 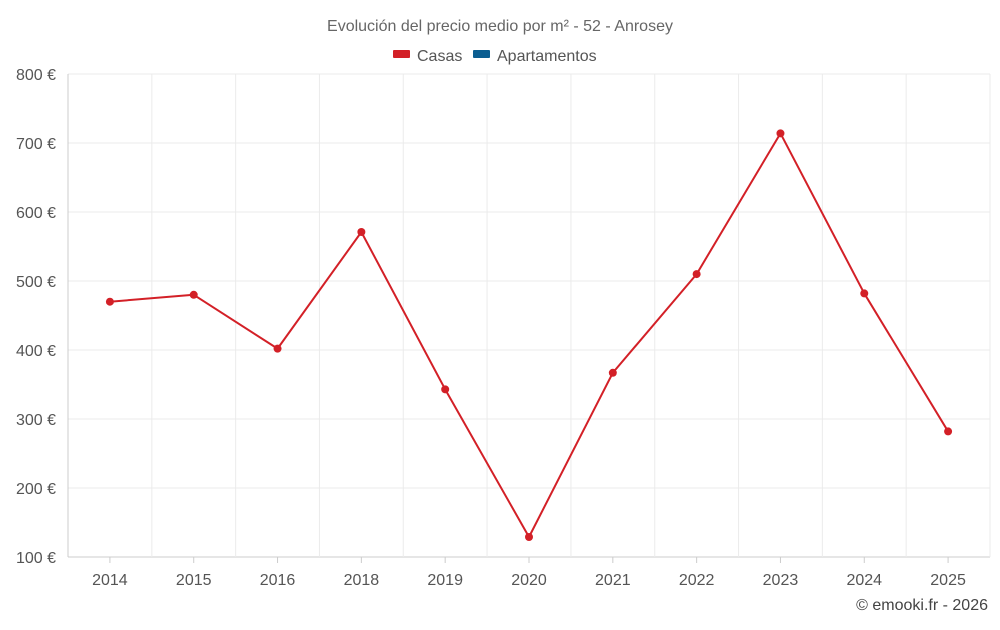 I want to click on credit-text: © emooki.fr - 2026, so click(x=922, y=605).